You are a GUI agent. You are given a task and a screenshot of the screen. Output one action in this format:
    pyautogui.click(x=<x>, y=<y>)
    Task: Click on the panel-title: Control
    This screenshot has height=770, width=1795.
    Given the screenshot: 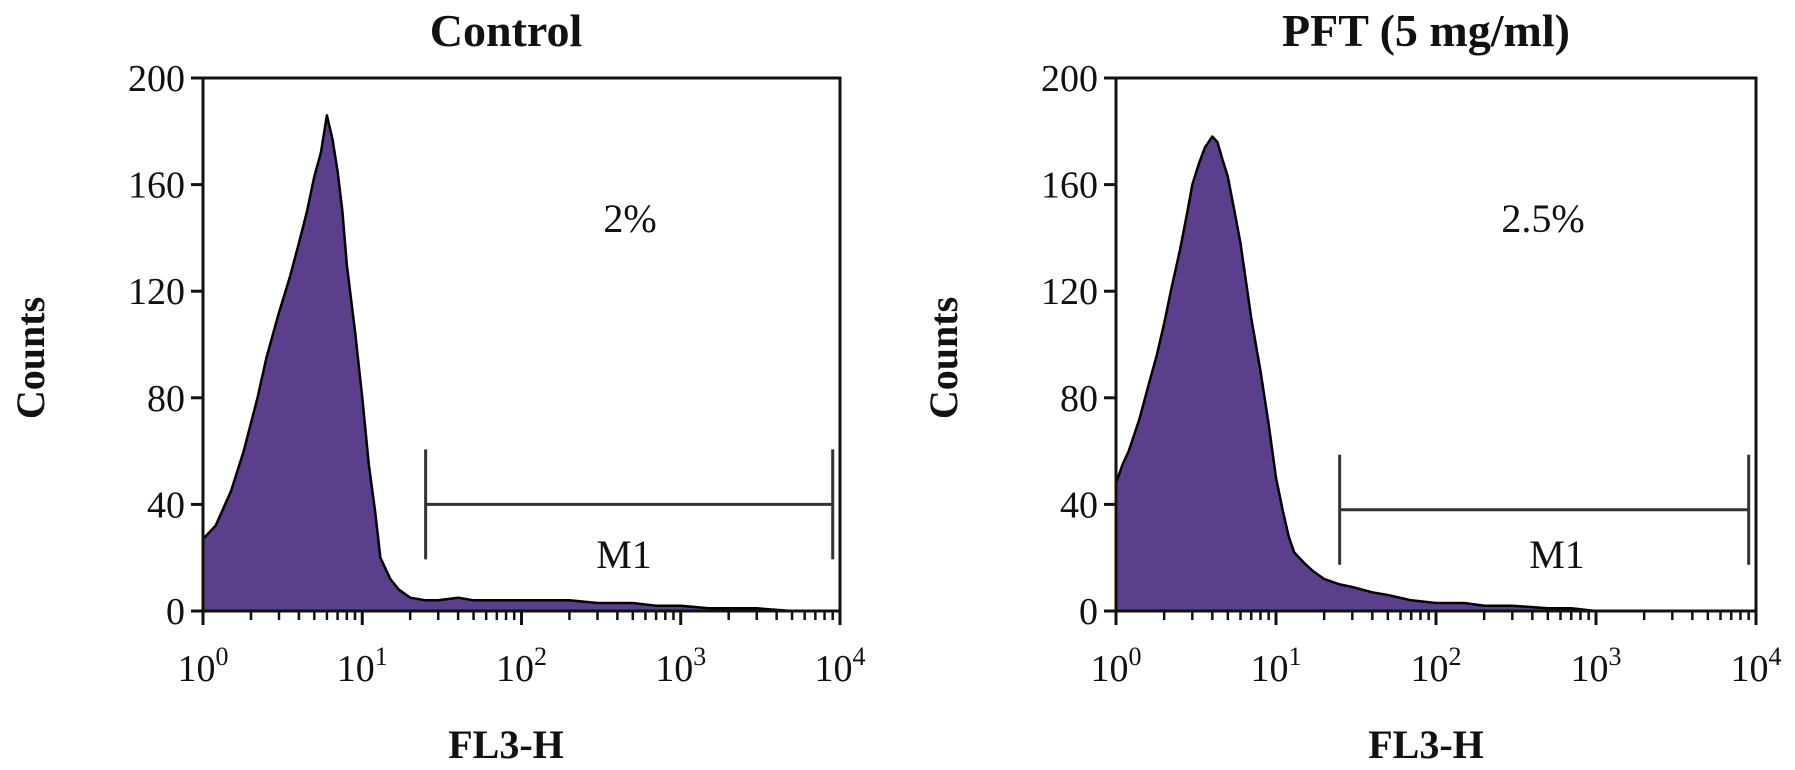 What is the action you would take?
    pyautogui.click(x=506, y=30)
    